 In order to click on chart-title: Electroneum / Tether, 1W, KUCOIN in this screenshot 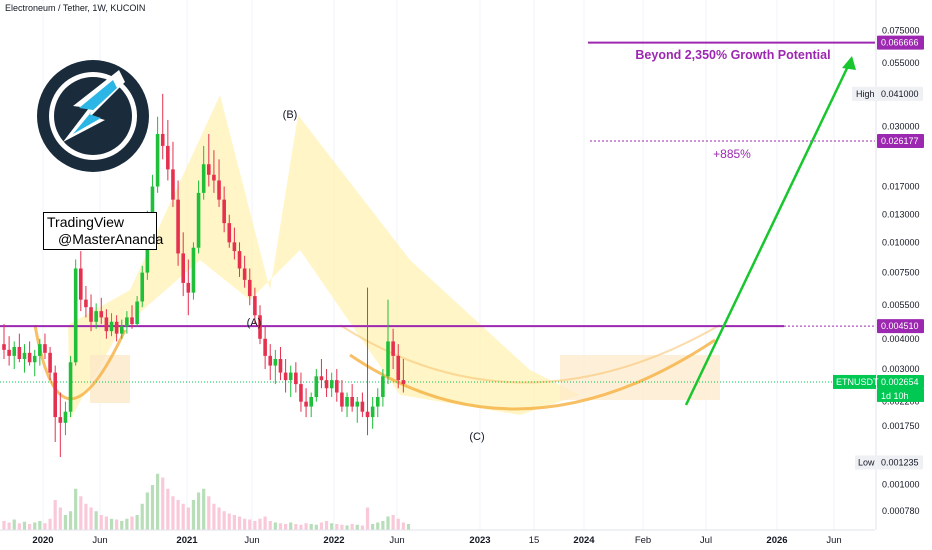, I will do `click(75, 8)`.